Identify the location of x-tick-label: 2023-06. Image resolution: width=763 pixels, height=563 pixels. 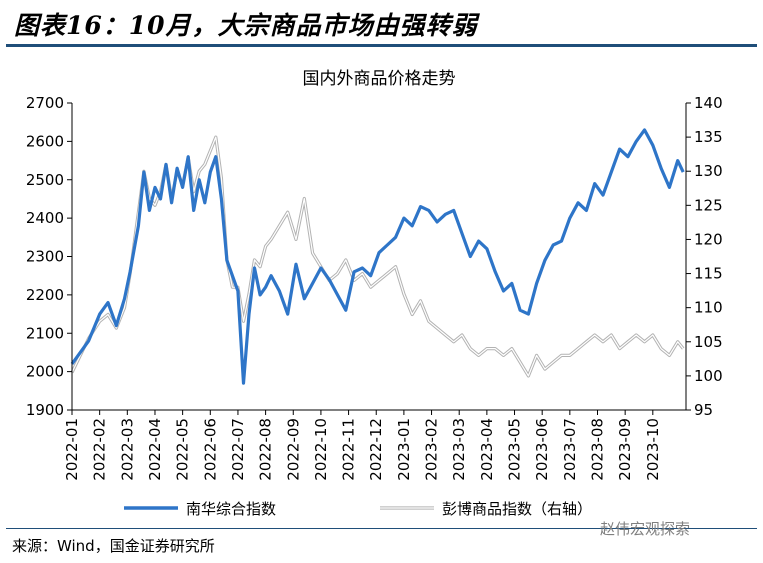
(542, 449).